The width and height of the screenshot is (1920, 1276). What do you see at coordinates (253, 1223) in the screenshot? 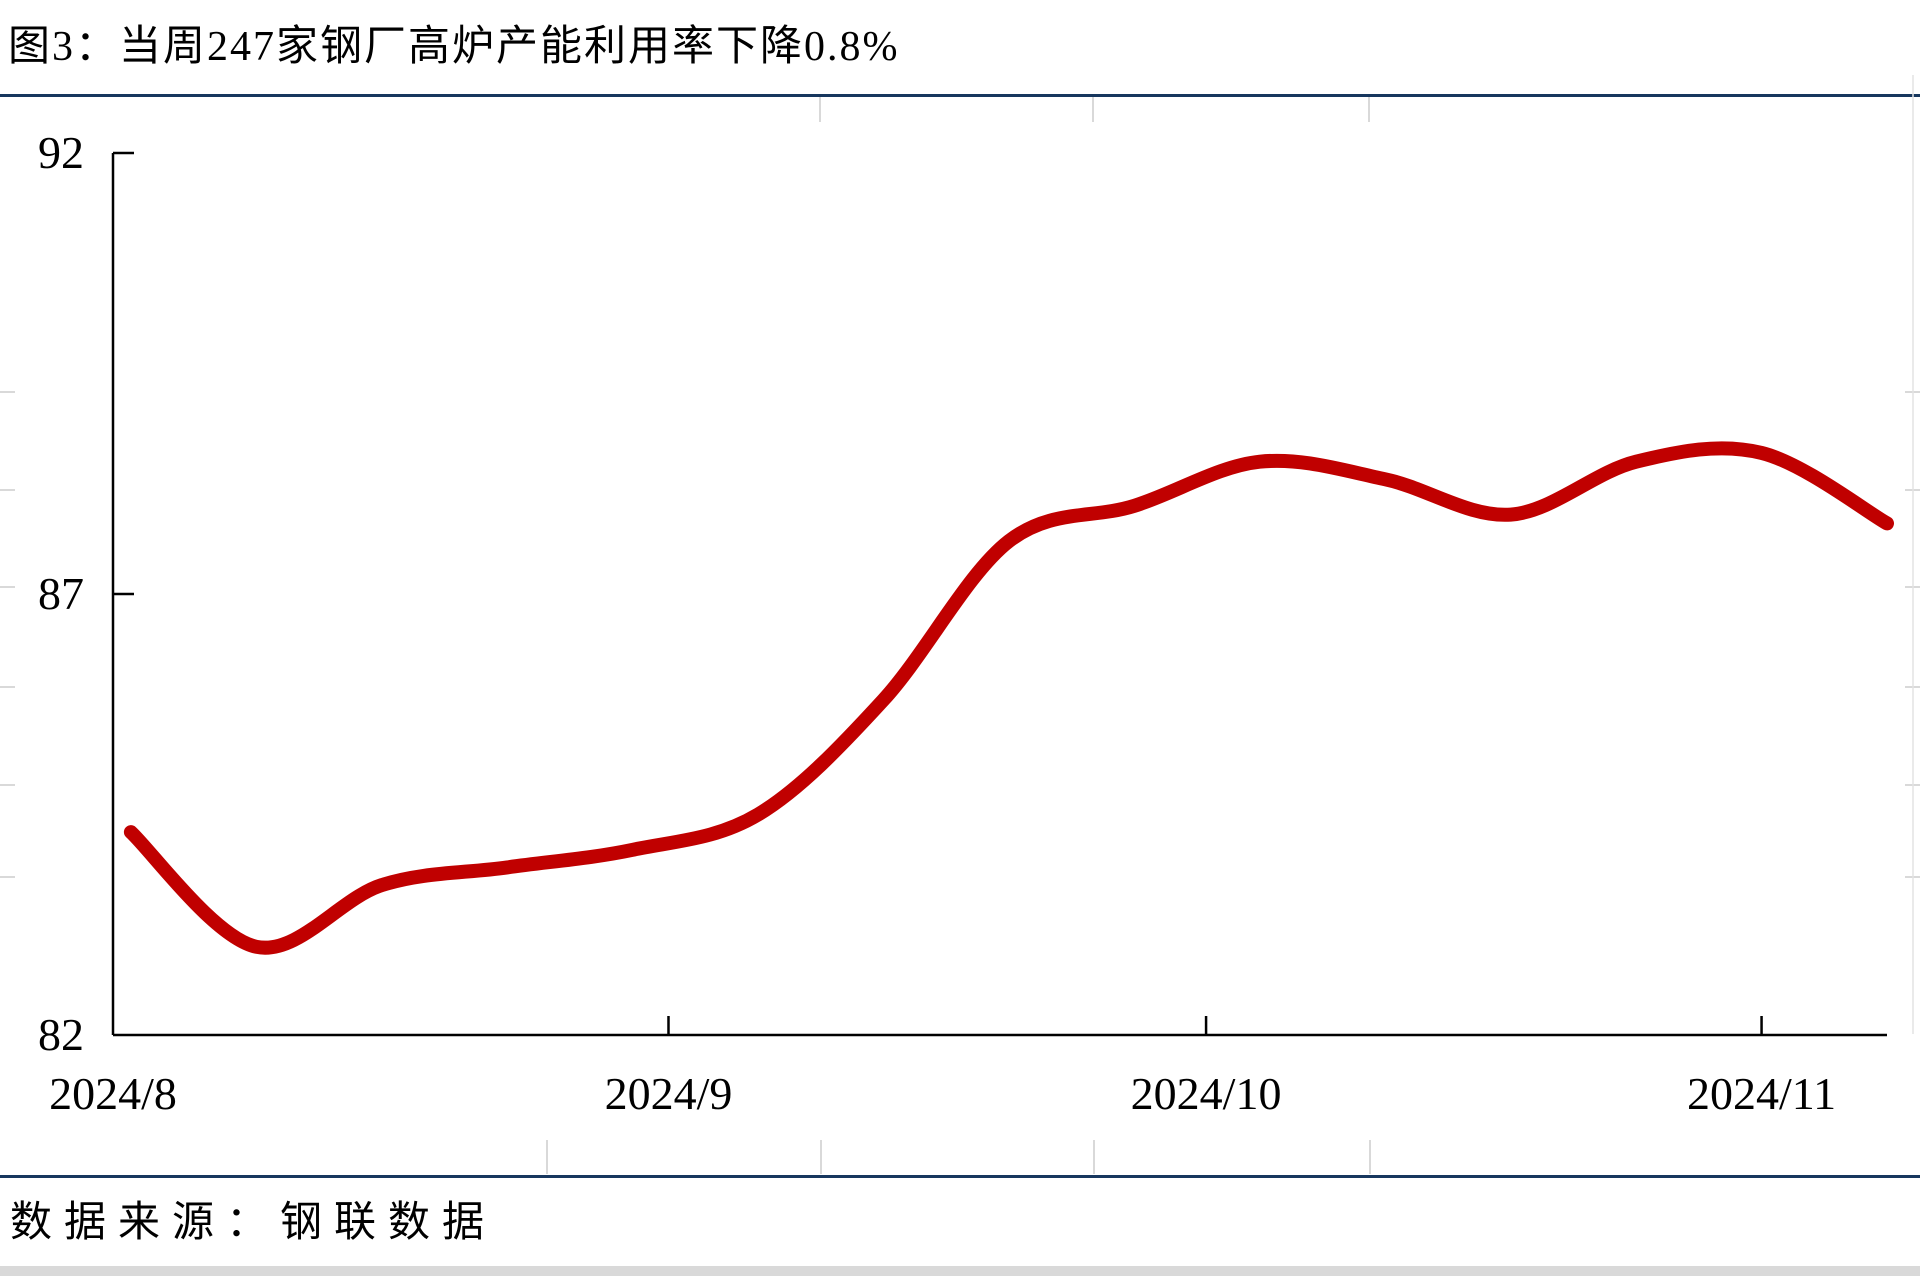
I see `data-source: 数据来源：钢联数据` at bounding box center [253, 1223].